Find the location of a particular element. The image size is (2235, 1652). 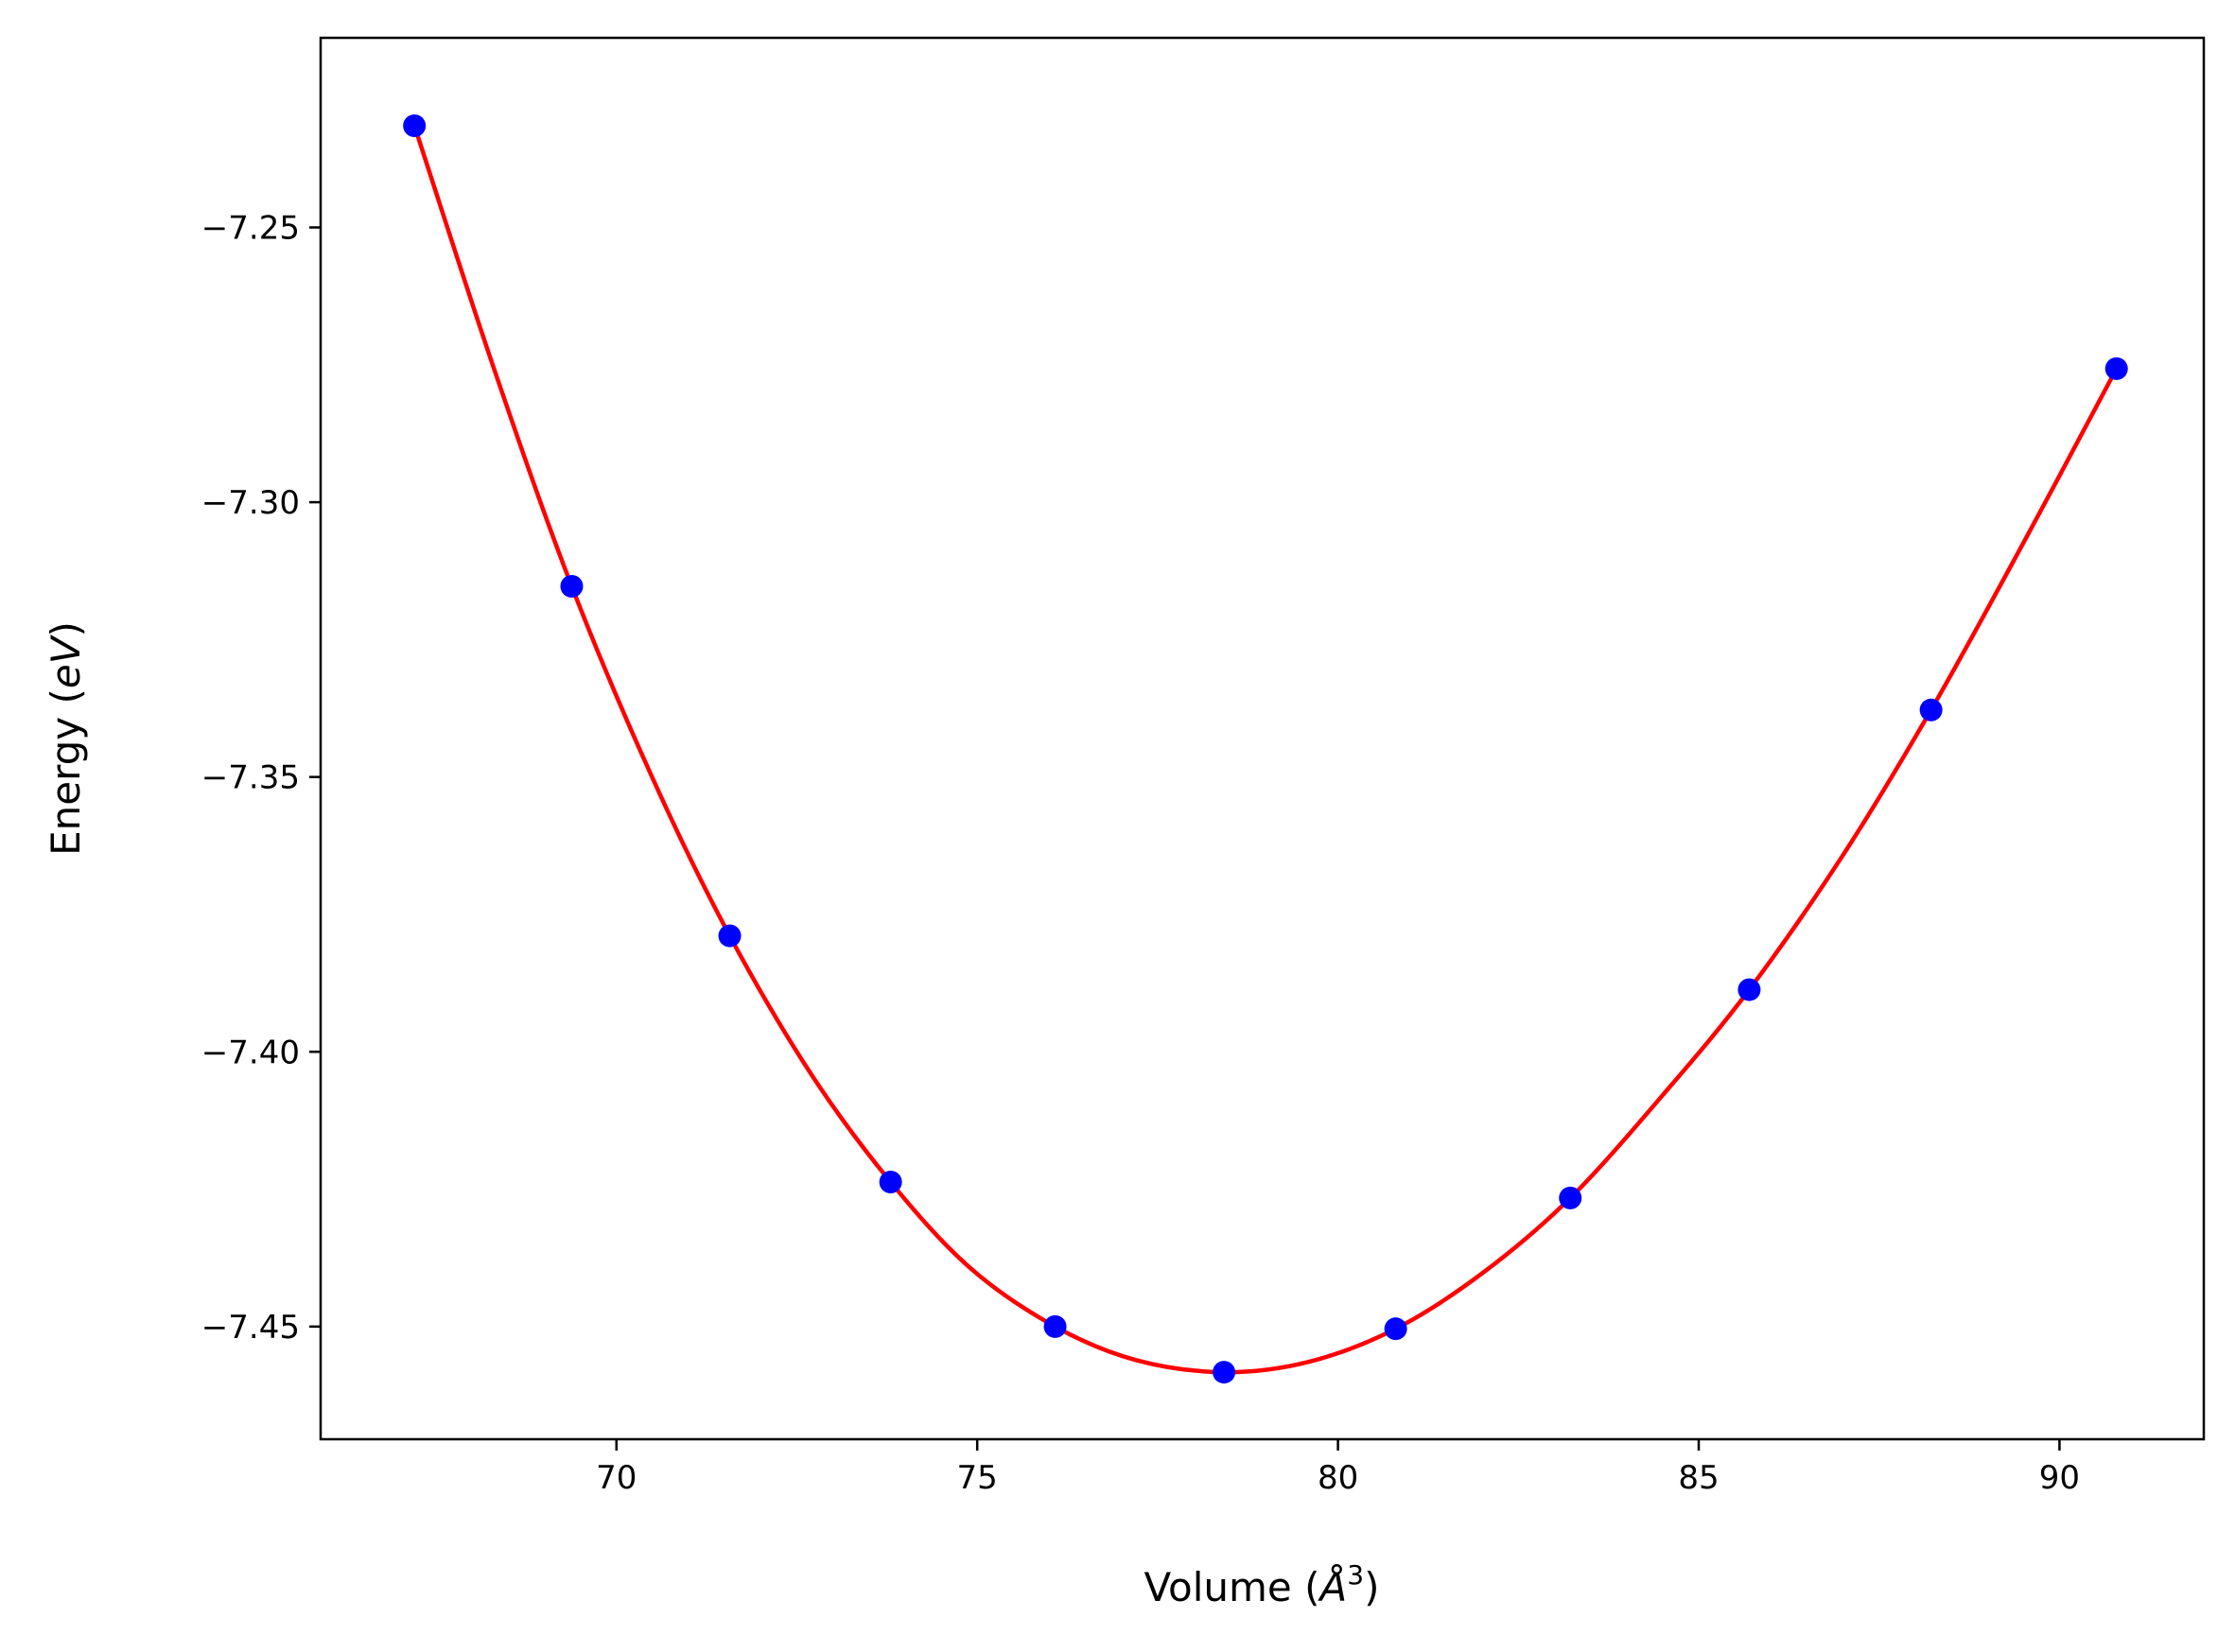

y-tick-label: −7.45 is located at coordinates (250, 1328).